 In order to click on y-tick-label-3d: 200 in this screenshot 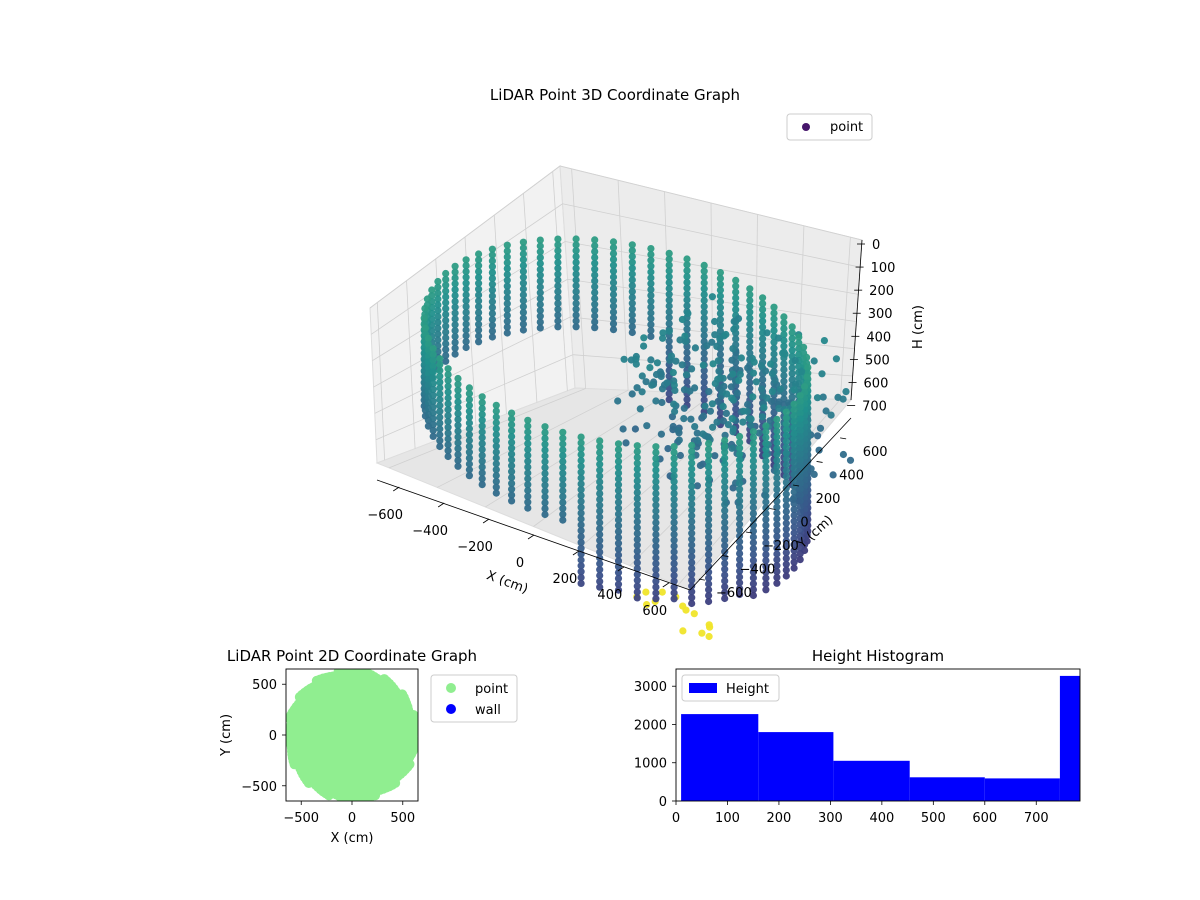, I will do `click(828, 499)`.